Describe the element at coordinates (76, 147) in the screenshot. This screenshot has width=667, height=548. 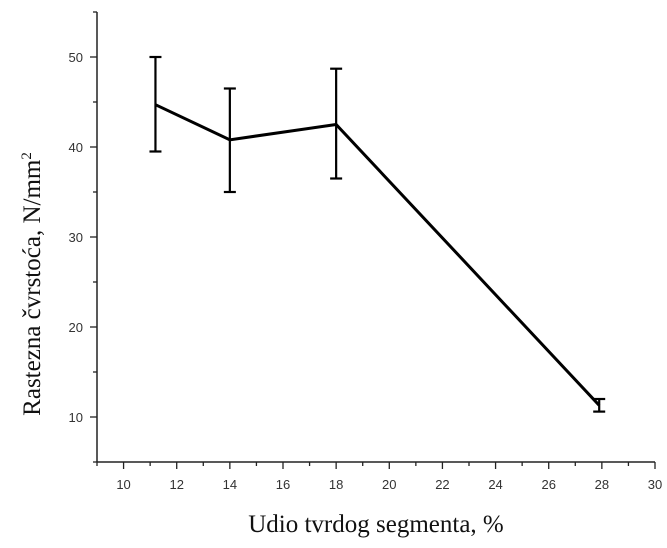
I see `y-tick-label: 40` at that location.